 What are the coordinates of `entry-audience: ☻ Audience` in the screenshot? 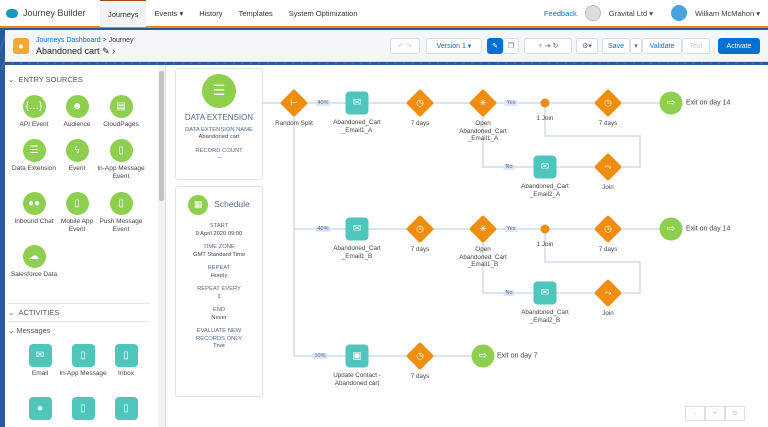 It's located at (77, 112).